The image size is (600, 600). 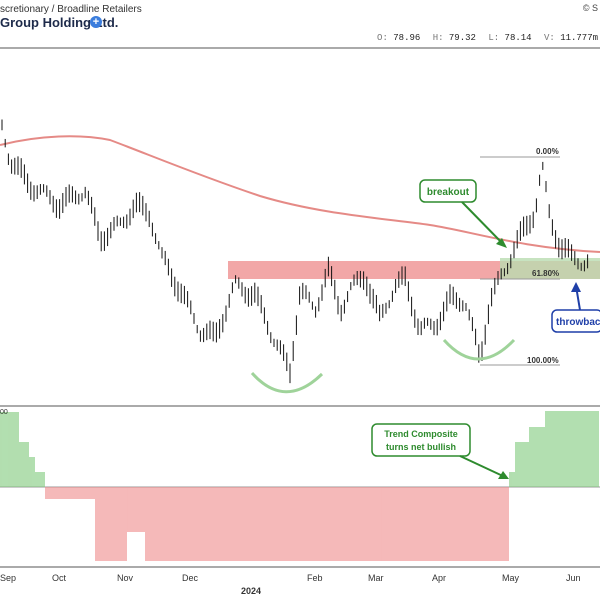 I want to click on x-tick-oct: Oct, so click(x=59, y=578).